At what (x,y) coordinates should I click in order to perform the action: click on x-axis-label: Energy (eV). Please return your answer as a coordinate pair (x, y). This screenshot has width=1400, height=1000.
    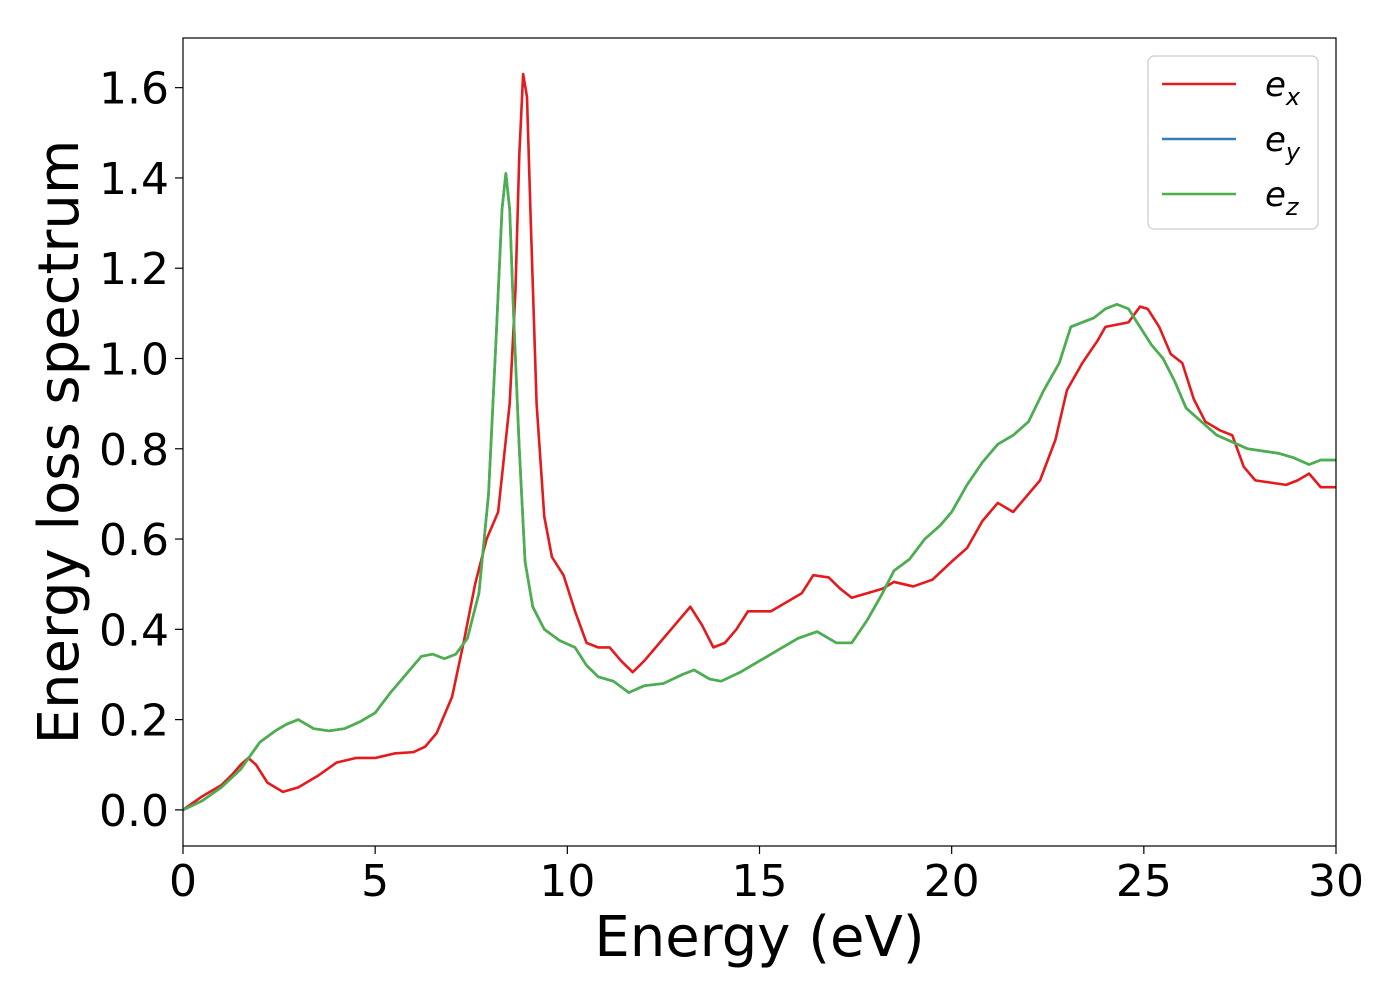
    Looking at the image, I should click on (759, 937).